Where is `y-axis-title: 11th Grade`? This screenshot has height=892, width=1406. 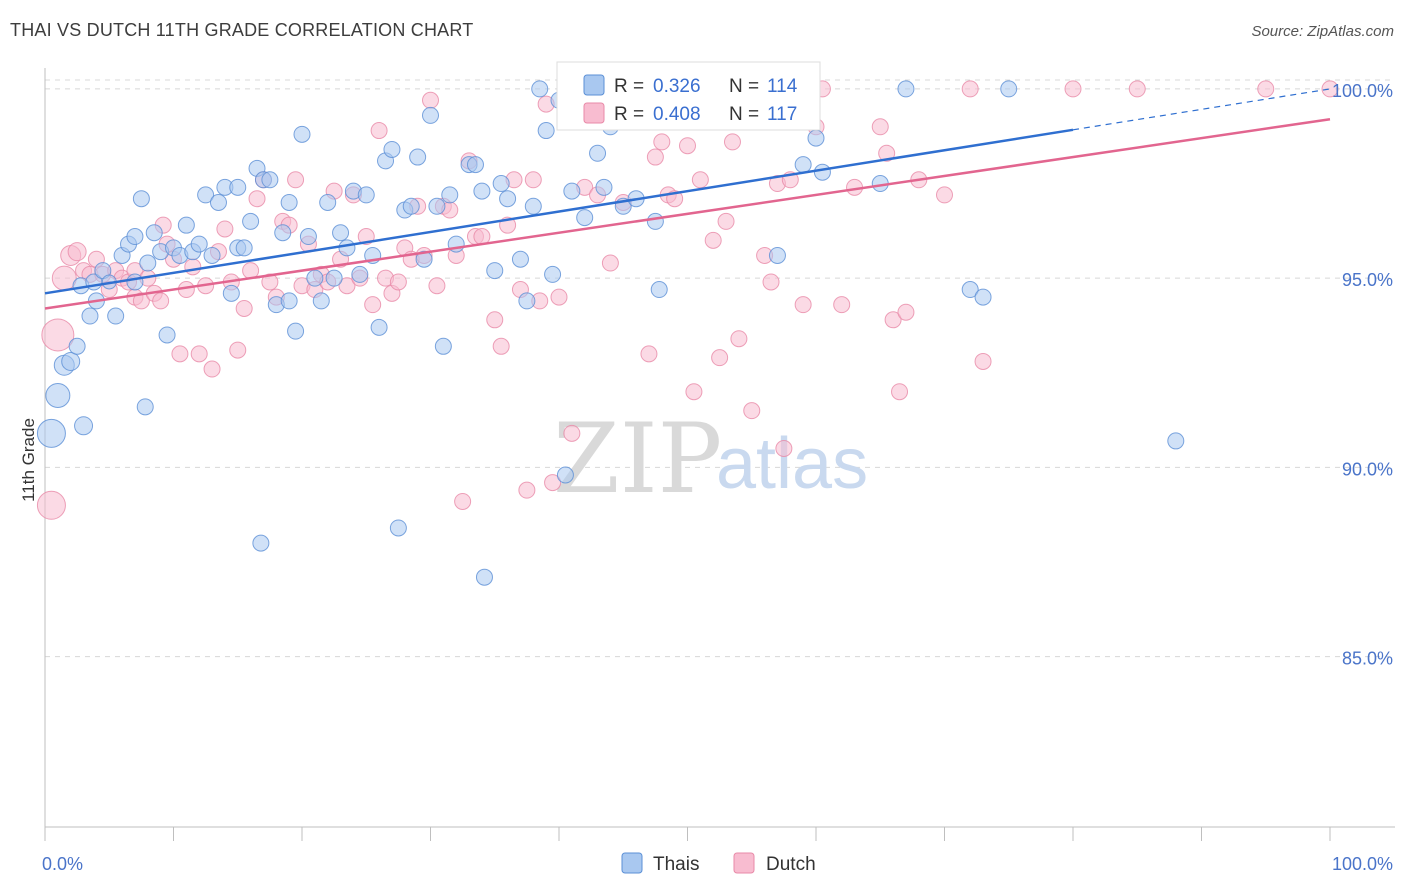
y-axis-title: 11th Grade is located at coordinates (28, 460).